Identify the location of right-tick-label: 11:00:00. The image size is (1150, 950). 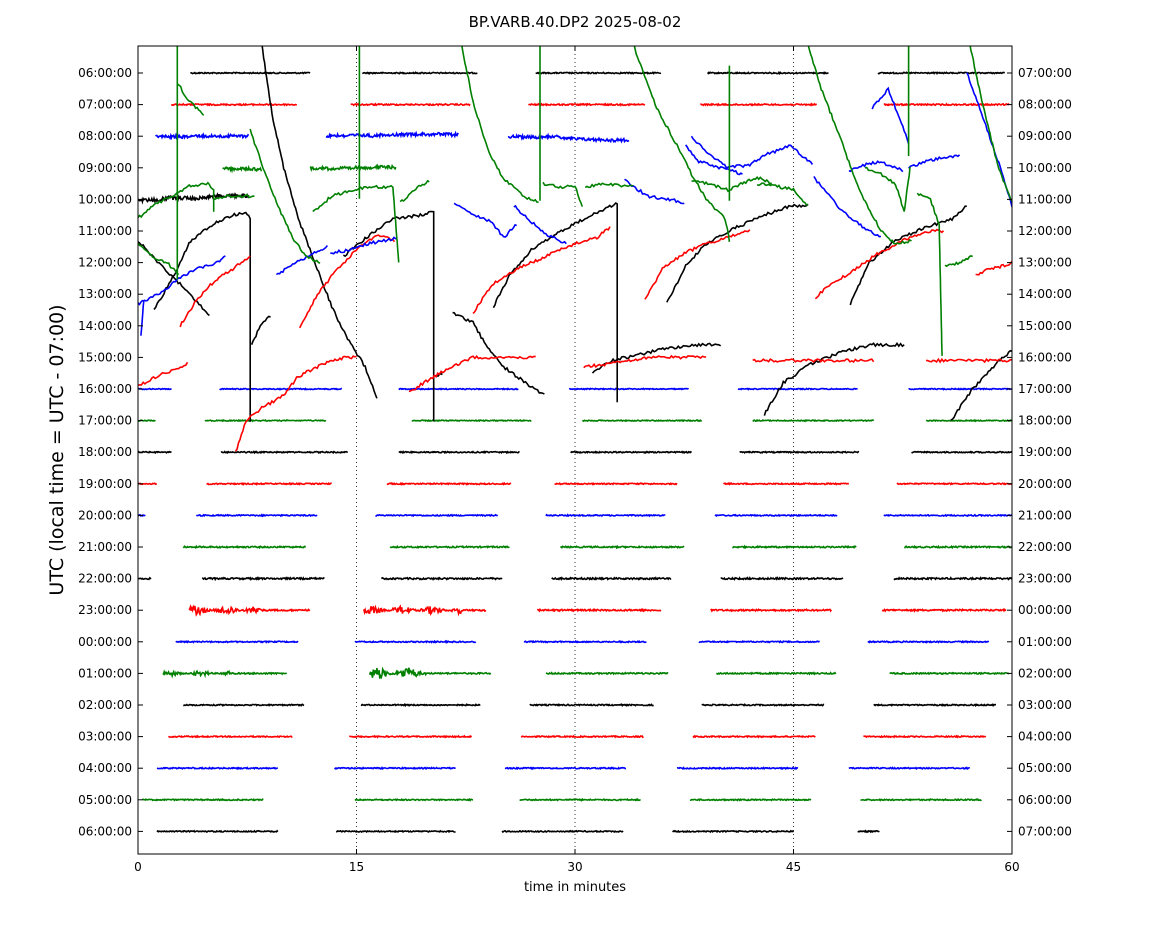
(1045, 199).